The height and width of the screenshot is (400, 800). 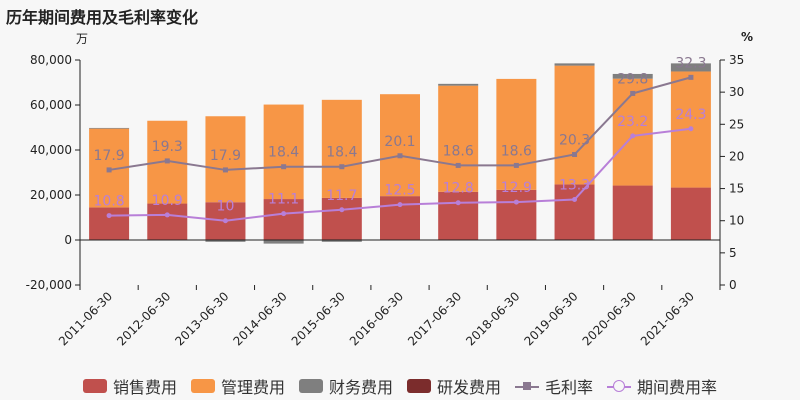 What do you see at coordinates (51, 60) in the screenshot?
I see `left-tick-label: 80,000` at bounding box center [51, 60].